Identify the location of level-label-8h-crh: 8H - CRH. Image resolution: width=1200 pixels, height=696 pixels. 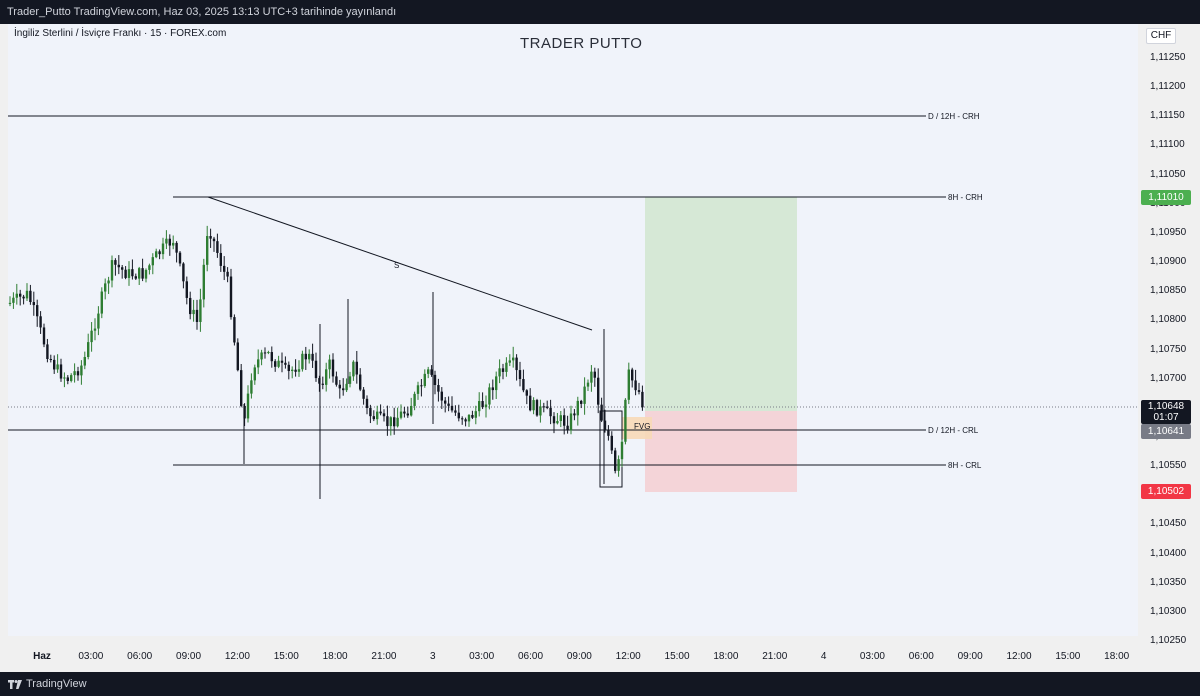
(965, 197).